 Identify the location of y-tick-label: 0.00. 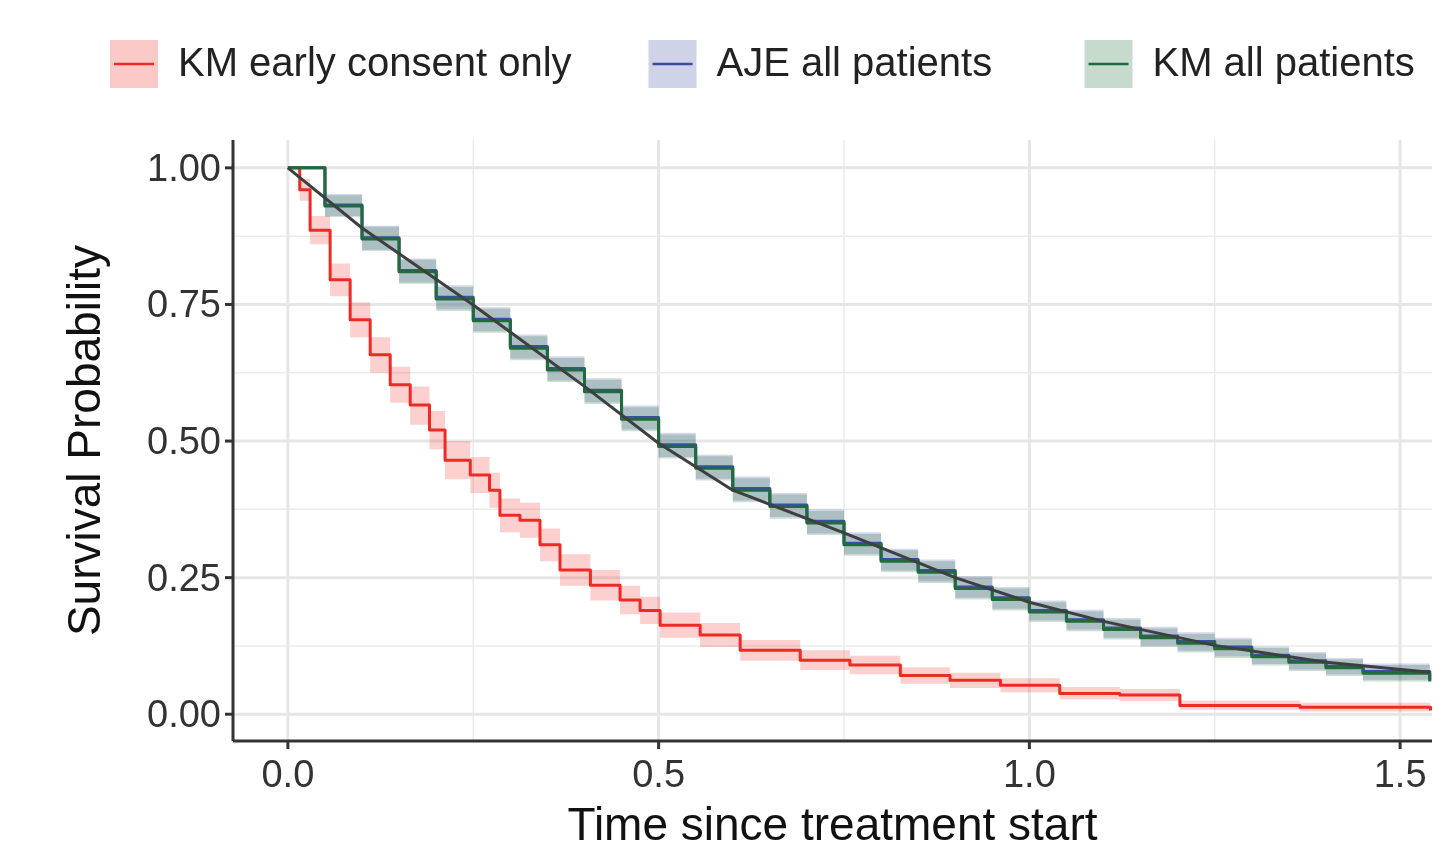
(184, 714).